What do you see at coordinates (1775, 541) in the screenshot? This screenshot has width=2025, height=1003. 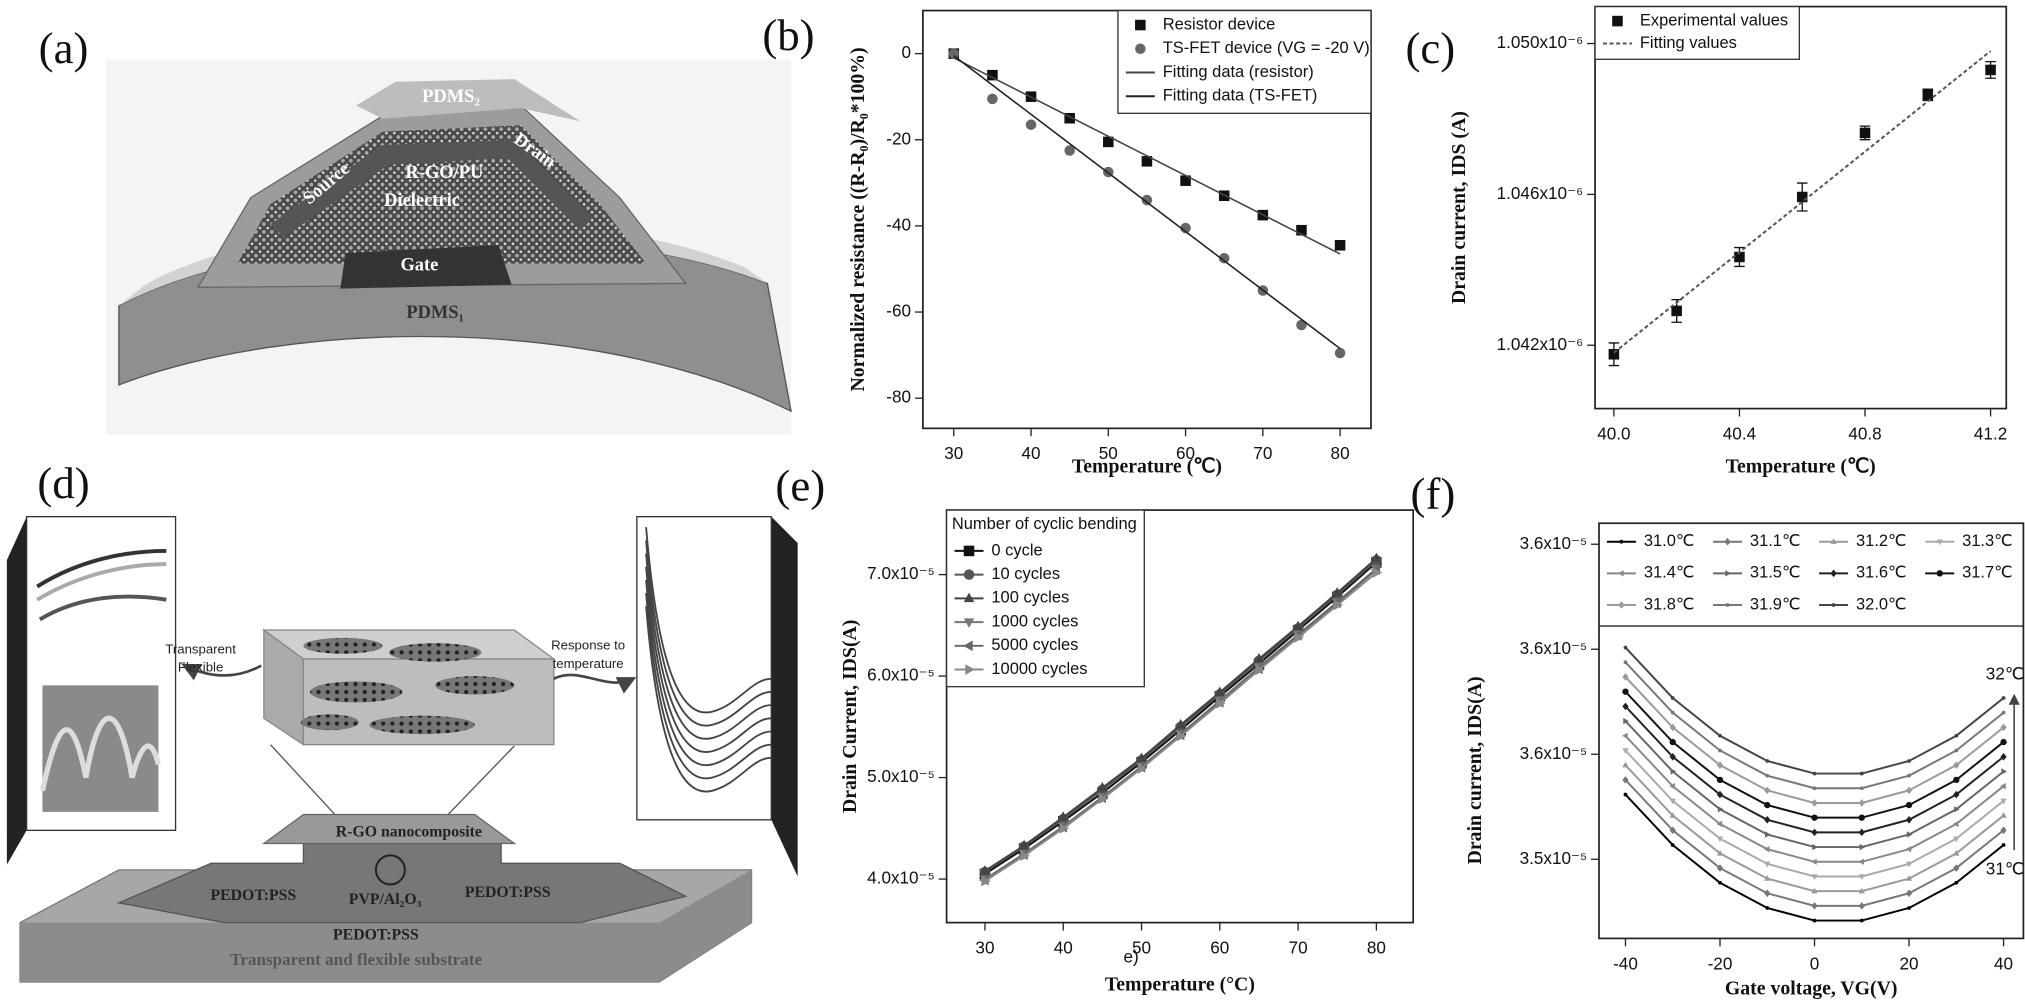 I see `legend-label: 31.1℃` at bounding box center [1775, 541].